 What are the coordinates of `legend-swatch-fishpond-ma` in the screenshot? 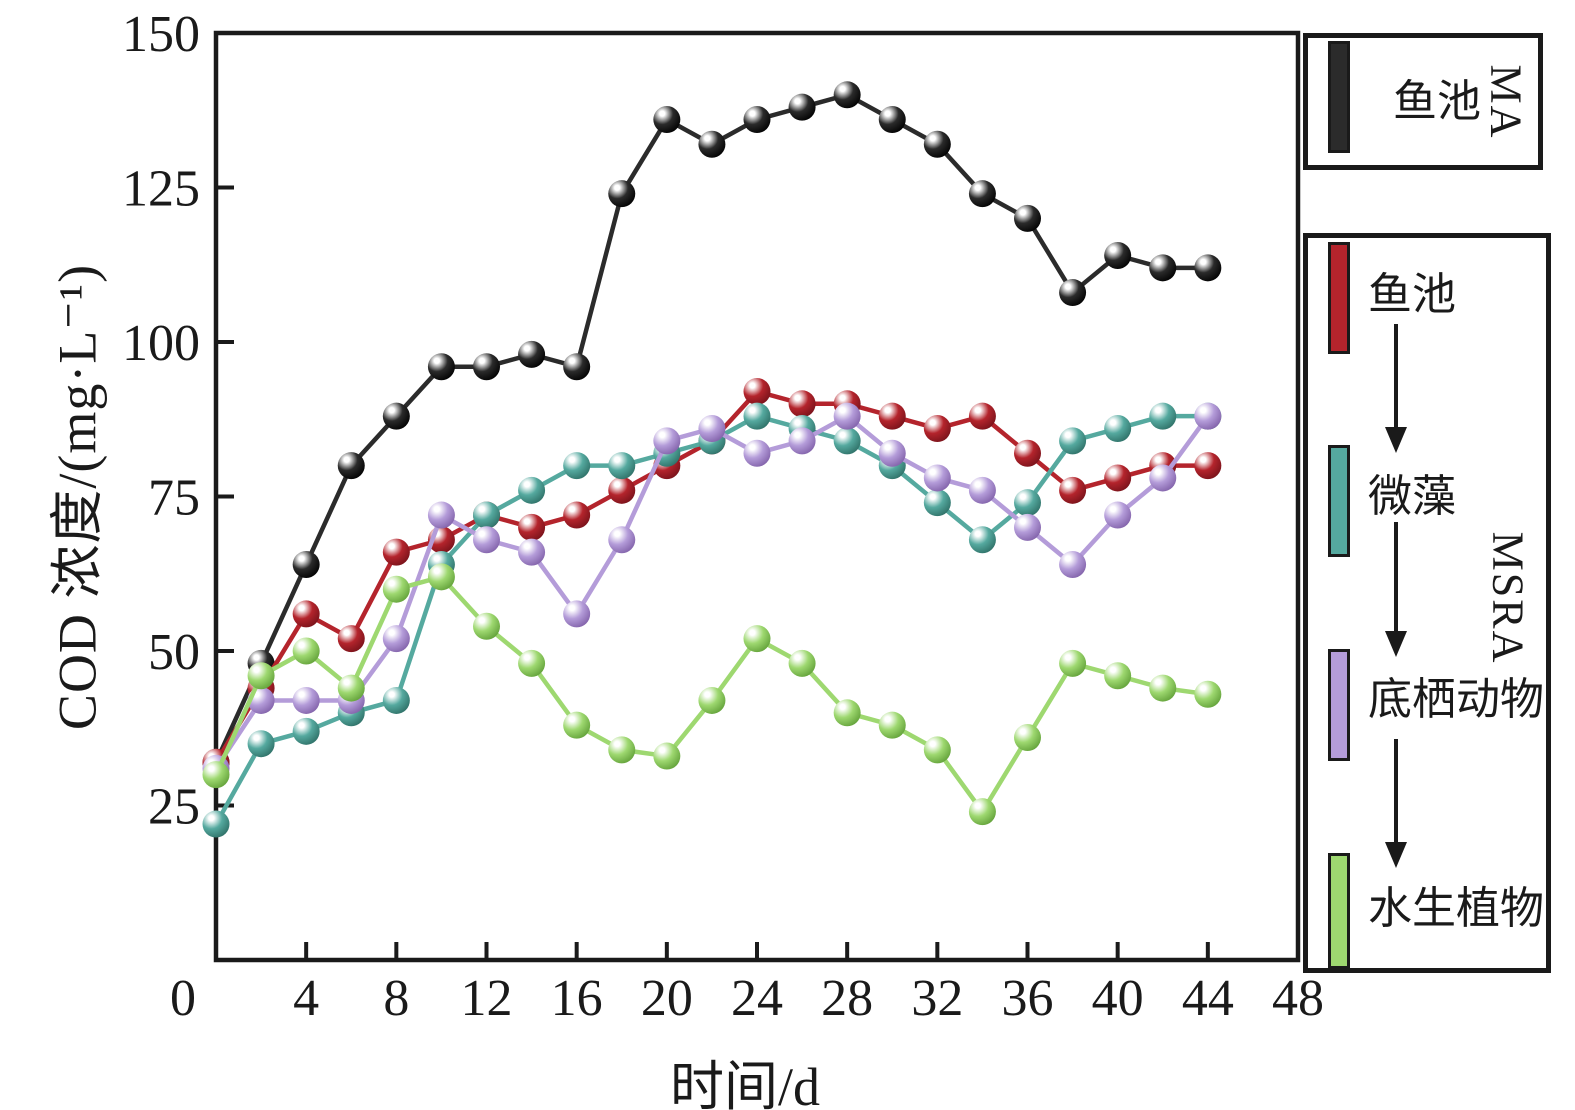 It's located at (1339, 97).